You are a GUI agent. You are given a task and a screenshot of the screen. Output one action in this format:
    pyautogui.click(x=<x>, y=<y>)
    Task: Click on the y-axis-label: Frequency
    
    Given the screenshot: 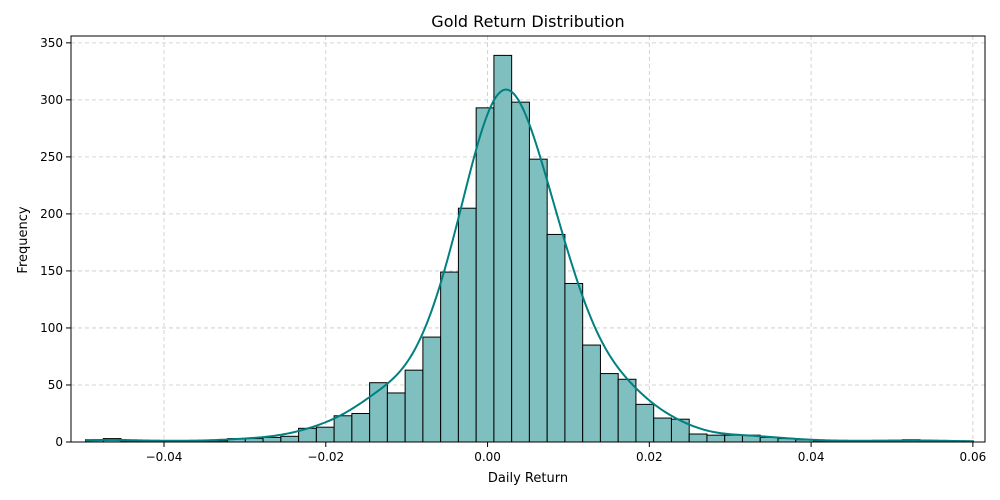 What is the action you would take?
    pyautogui.click(x=23, y=239)
    